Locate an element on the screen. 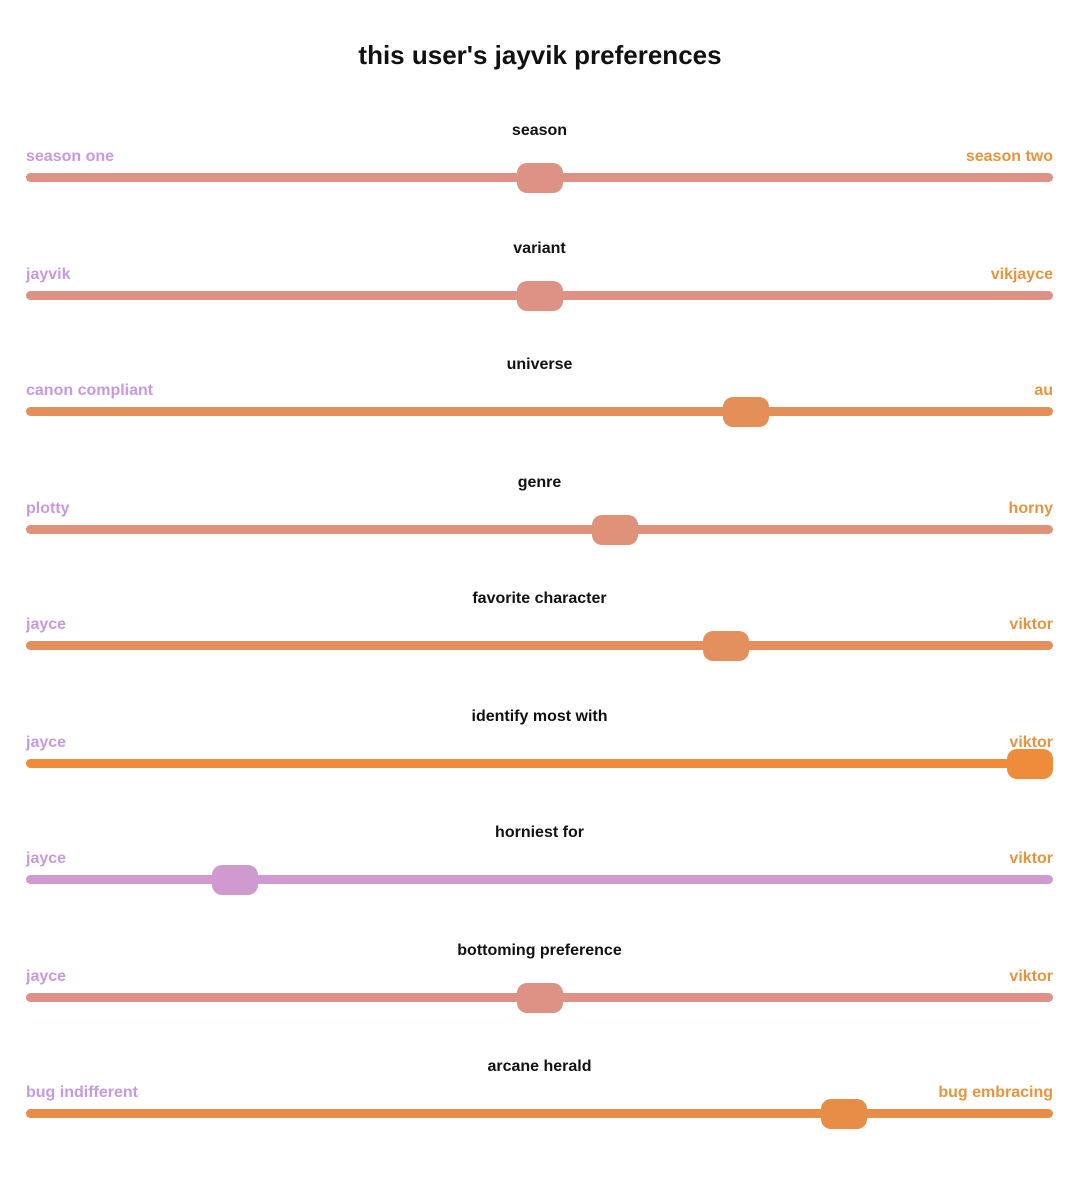  slider-row: season season one season two is located at coordinates (539, 167).